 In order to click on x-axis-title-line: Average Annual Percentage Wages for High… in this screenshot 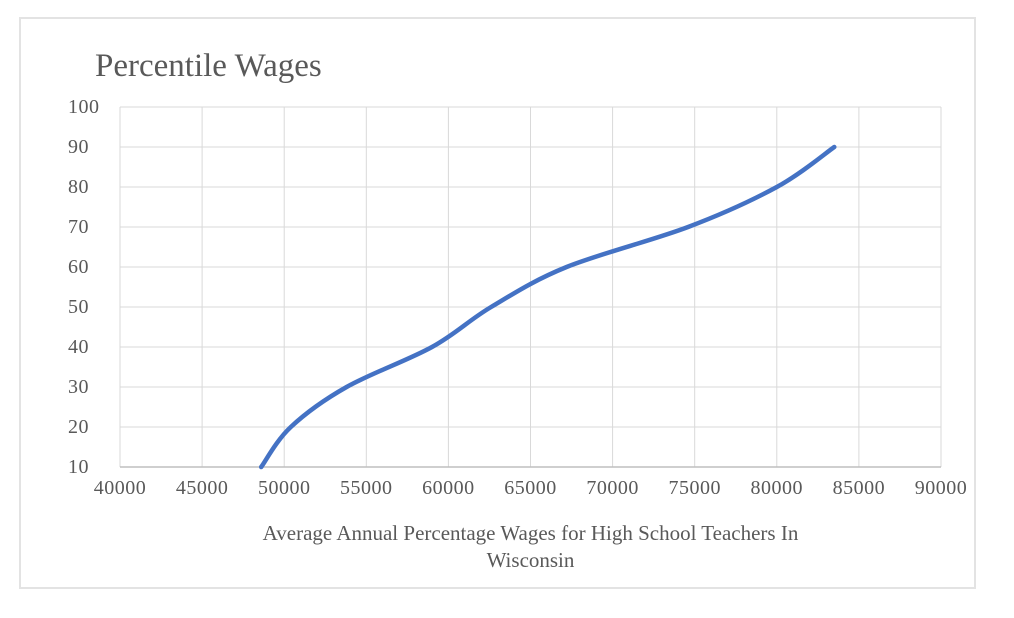, I will do `click(530, 533)`.